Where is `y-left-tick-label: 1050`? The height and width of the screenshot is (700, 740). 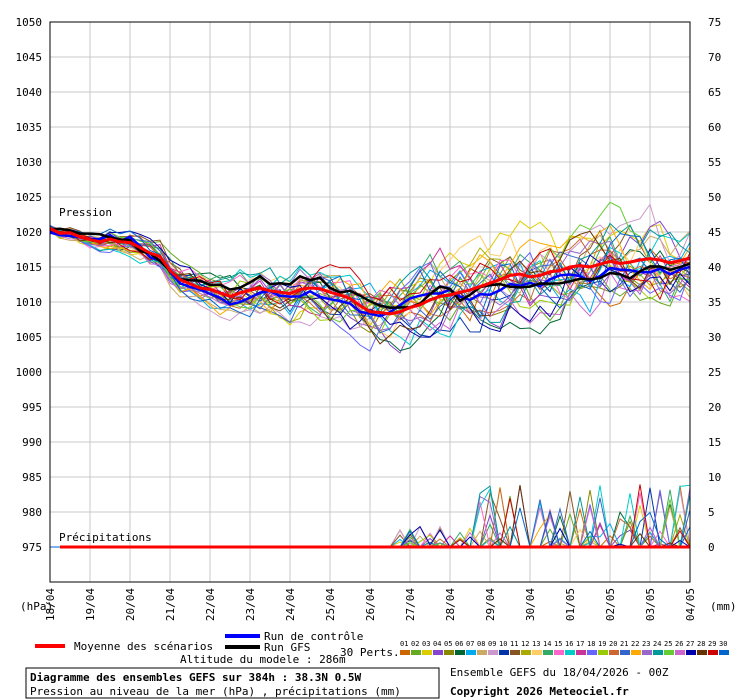 y-left-tick-label: 1050 is located at coordinates (29, 22).